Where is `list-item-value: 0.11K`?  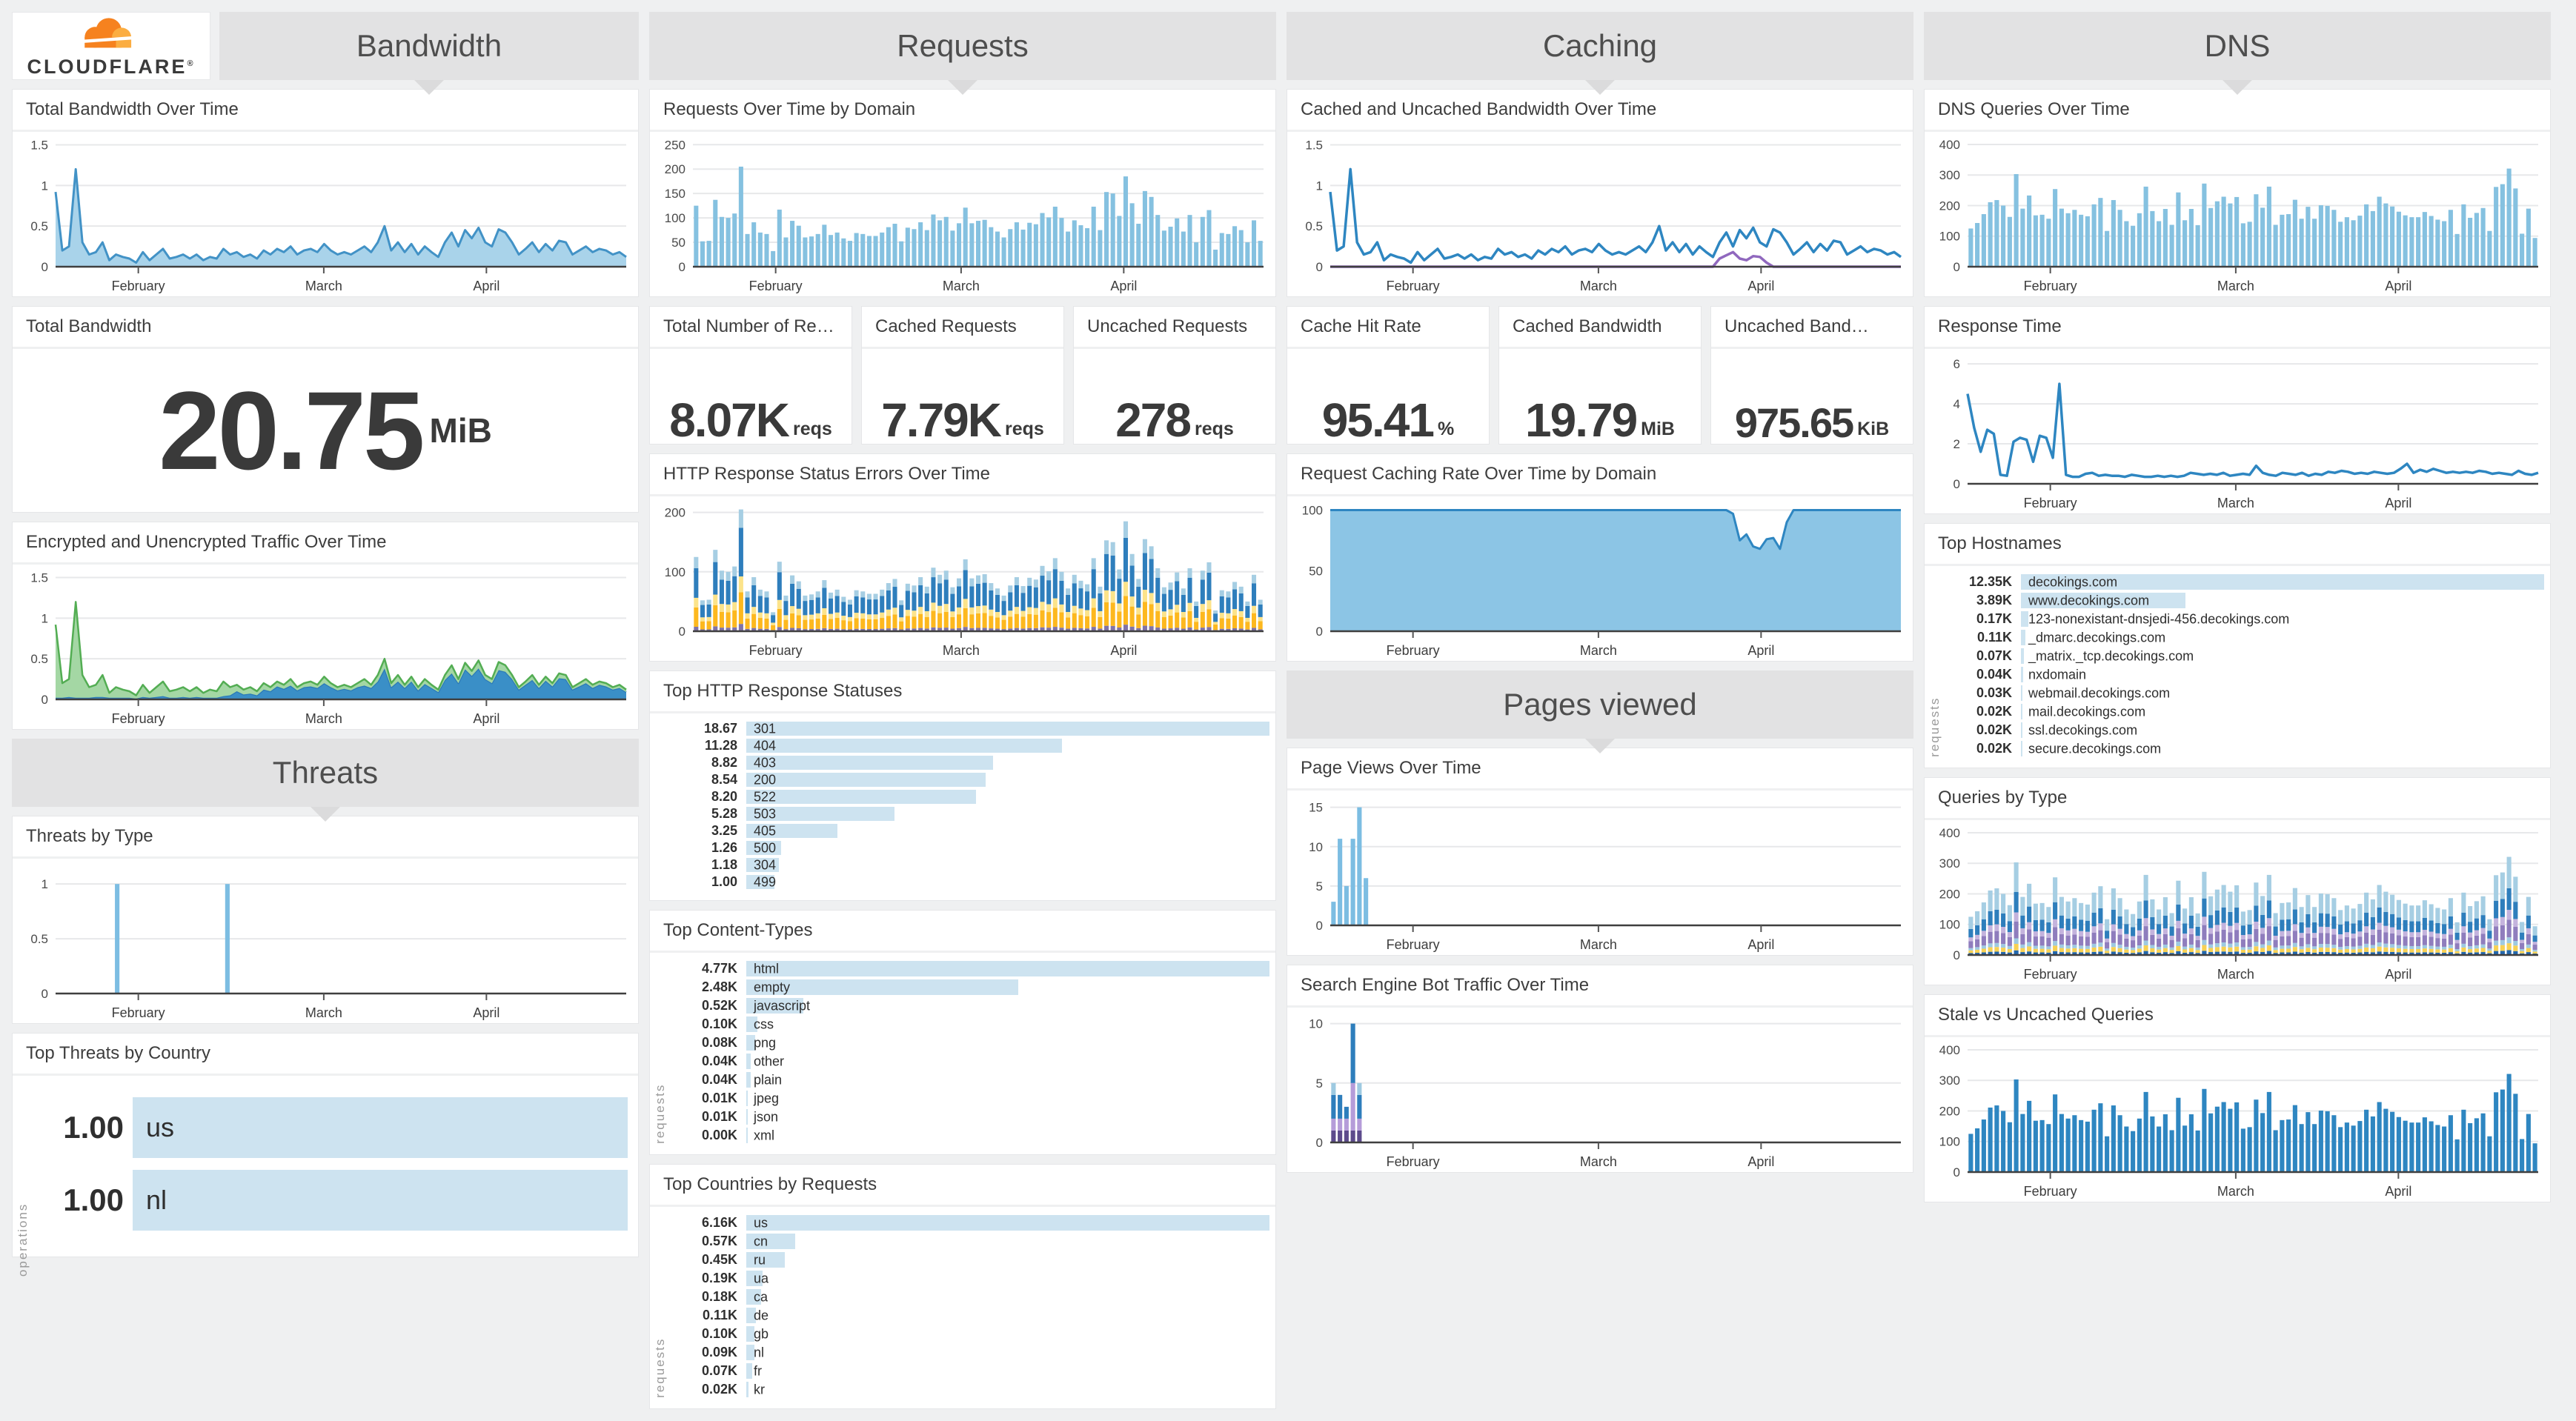
list-item-value: 0.11K is located at coordinates (719, 1315).